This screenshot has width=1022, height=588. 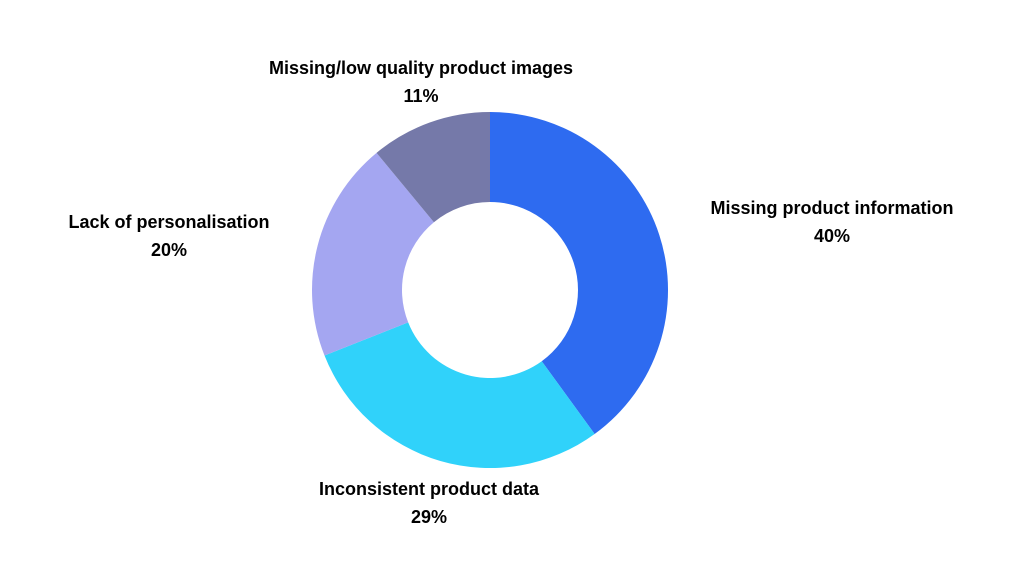 I want to click on slice-label-text: Inconsistent product data, so click(x=429, y=489).